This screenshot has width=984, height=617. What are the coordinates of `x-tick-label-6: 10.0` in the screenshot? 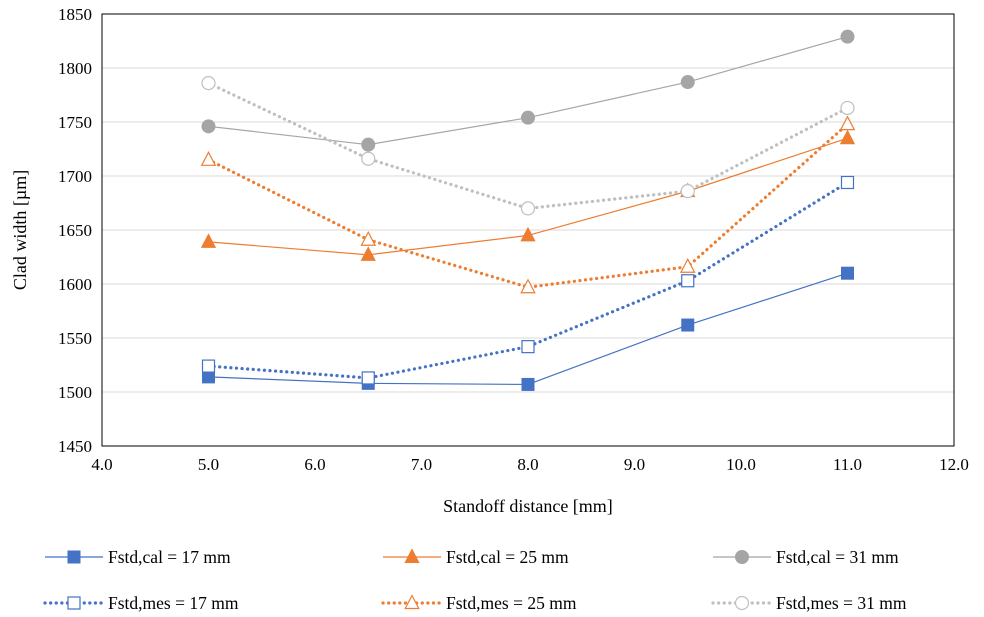 It's located at (741, 464).